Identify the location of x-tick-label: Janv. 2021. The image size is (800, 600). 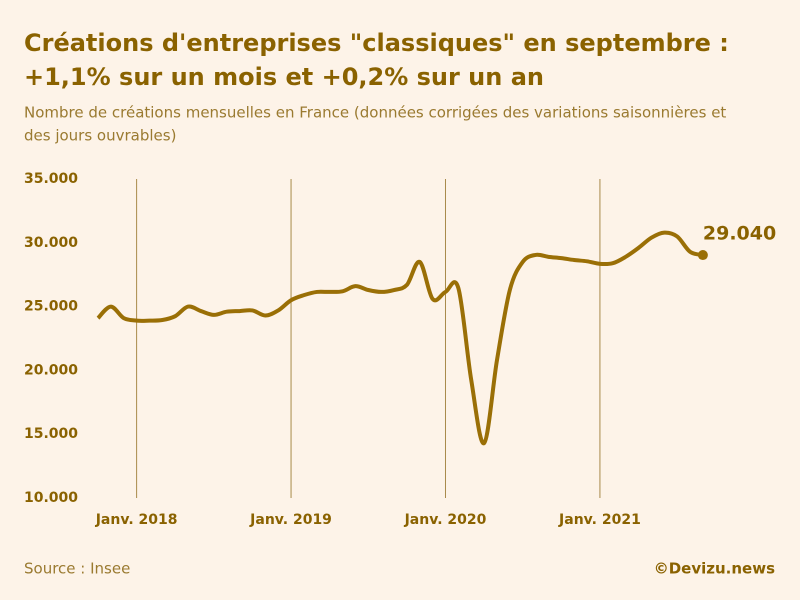
(599, 520).